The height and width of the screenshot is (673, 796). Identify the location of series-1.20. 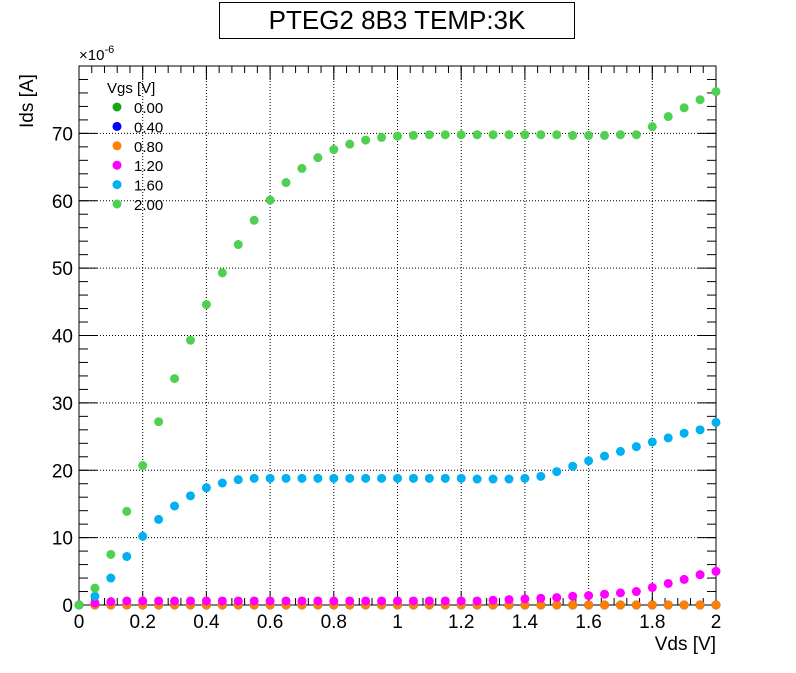
(397, 588).